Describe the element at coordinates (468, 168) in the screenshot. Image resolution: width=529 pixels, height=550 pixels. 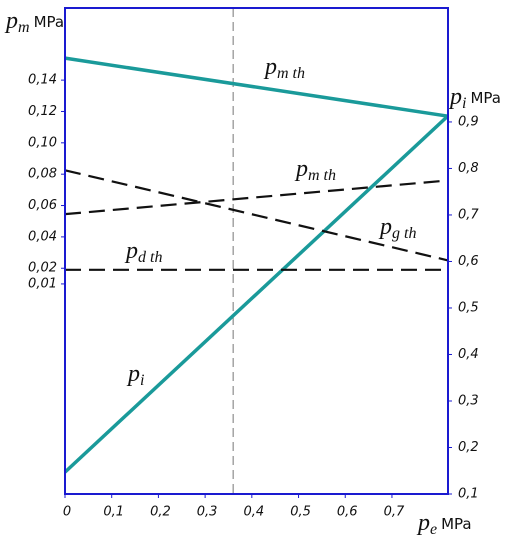
I see `y2-tick-label: 0,8` at that location.